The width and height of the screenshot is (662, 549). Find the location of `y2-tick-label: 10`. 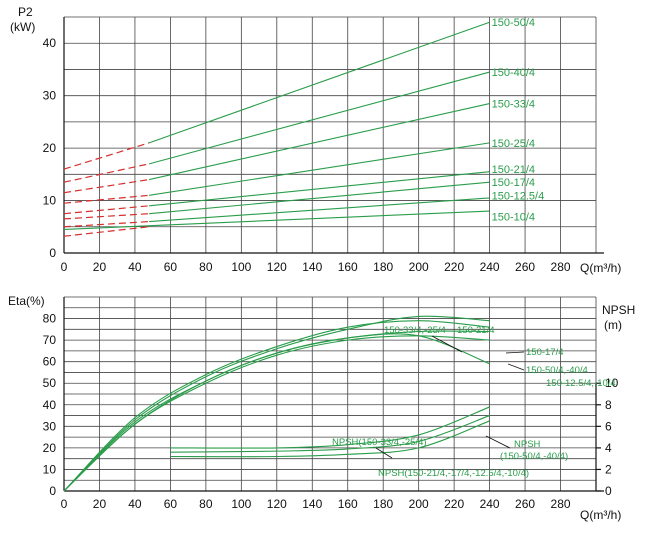

y2-tick-label: 10 is located at coordinates (612, 383).